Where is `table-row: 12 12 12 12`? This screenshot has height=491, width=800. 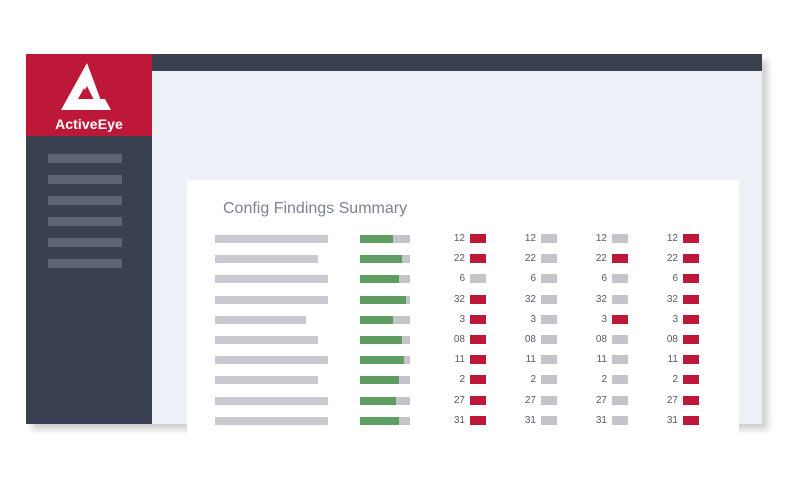
table-row: 12 12 12 12 is located at coordinates (463, 243).